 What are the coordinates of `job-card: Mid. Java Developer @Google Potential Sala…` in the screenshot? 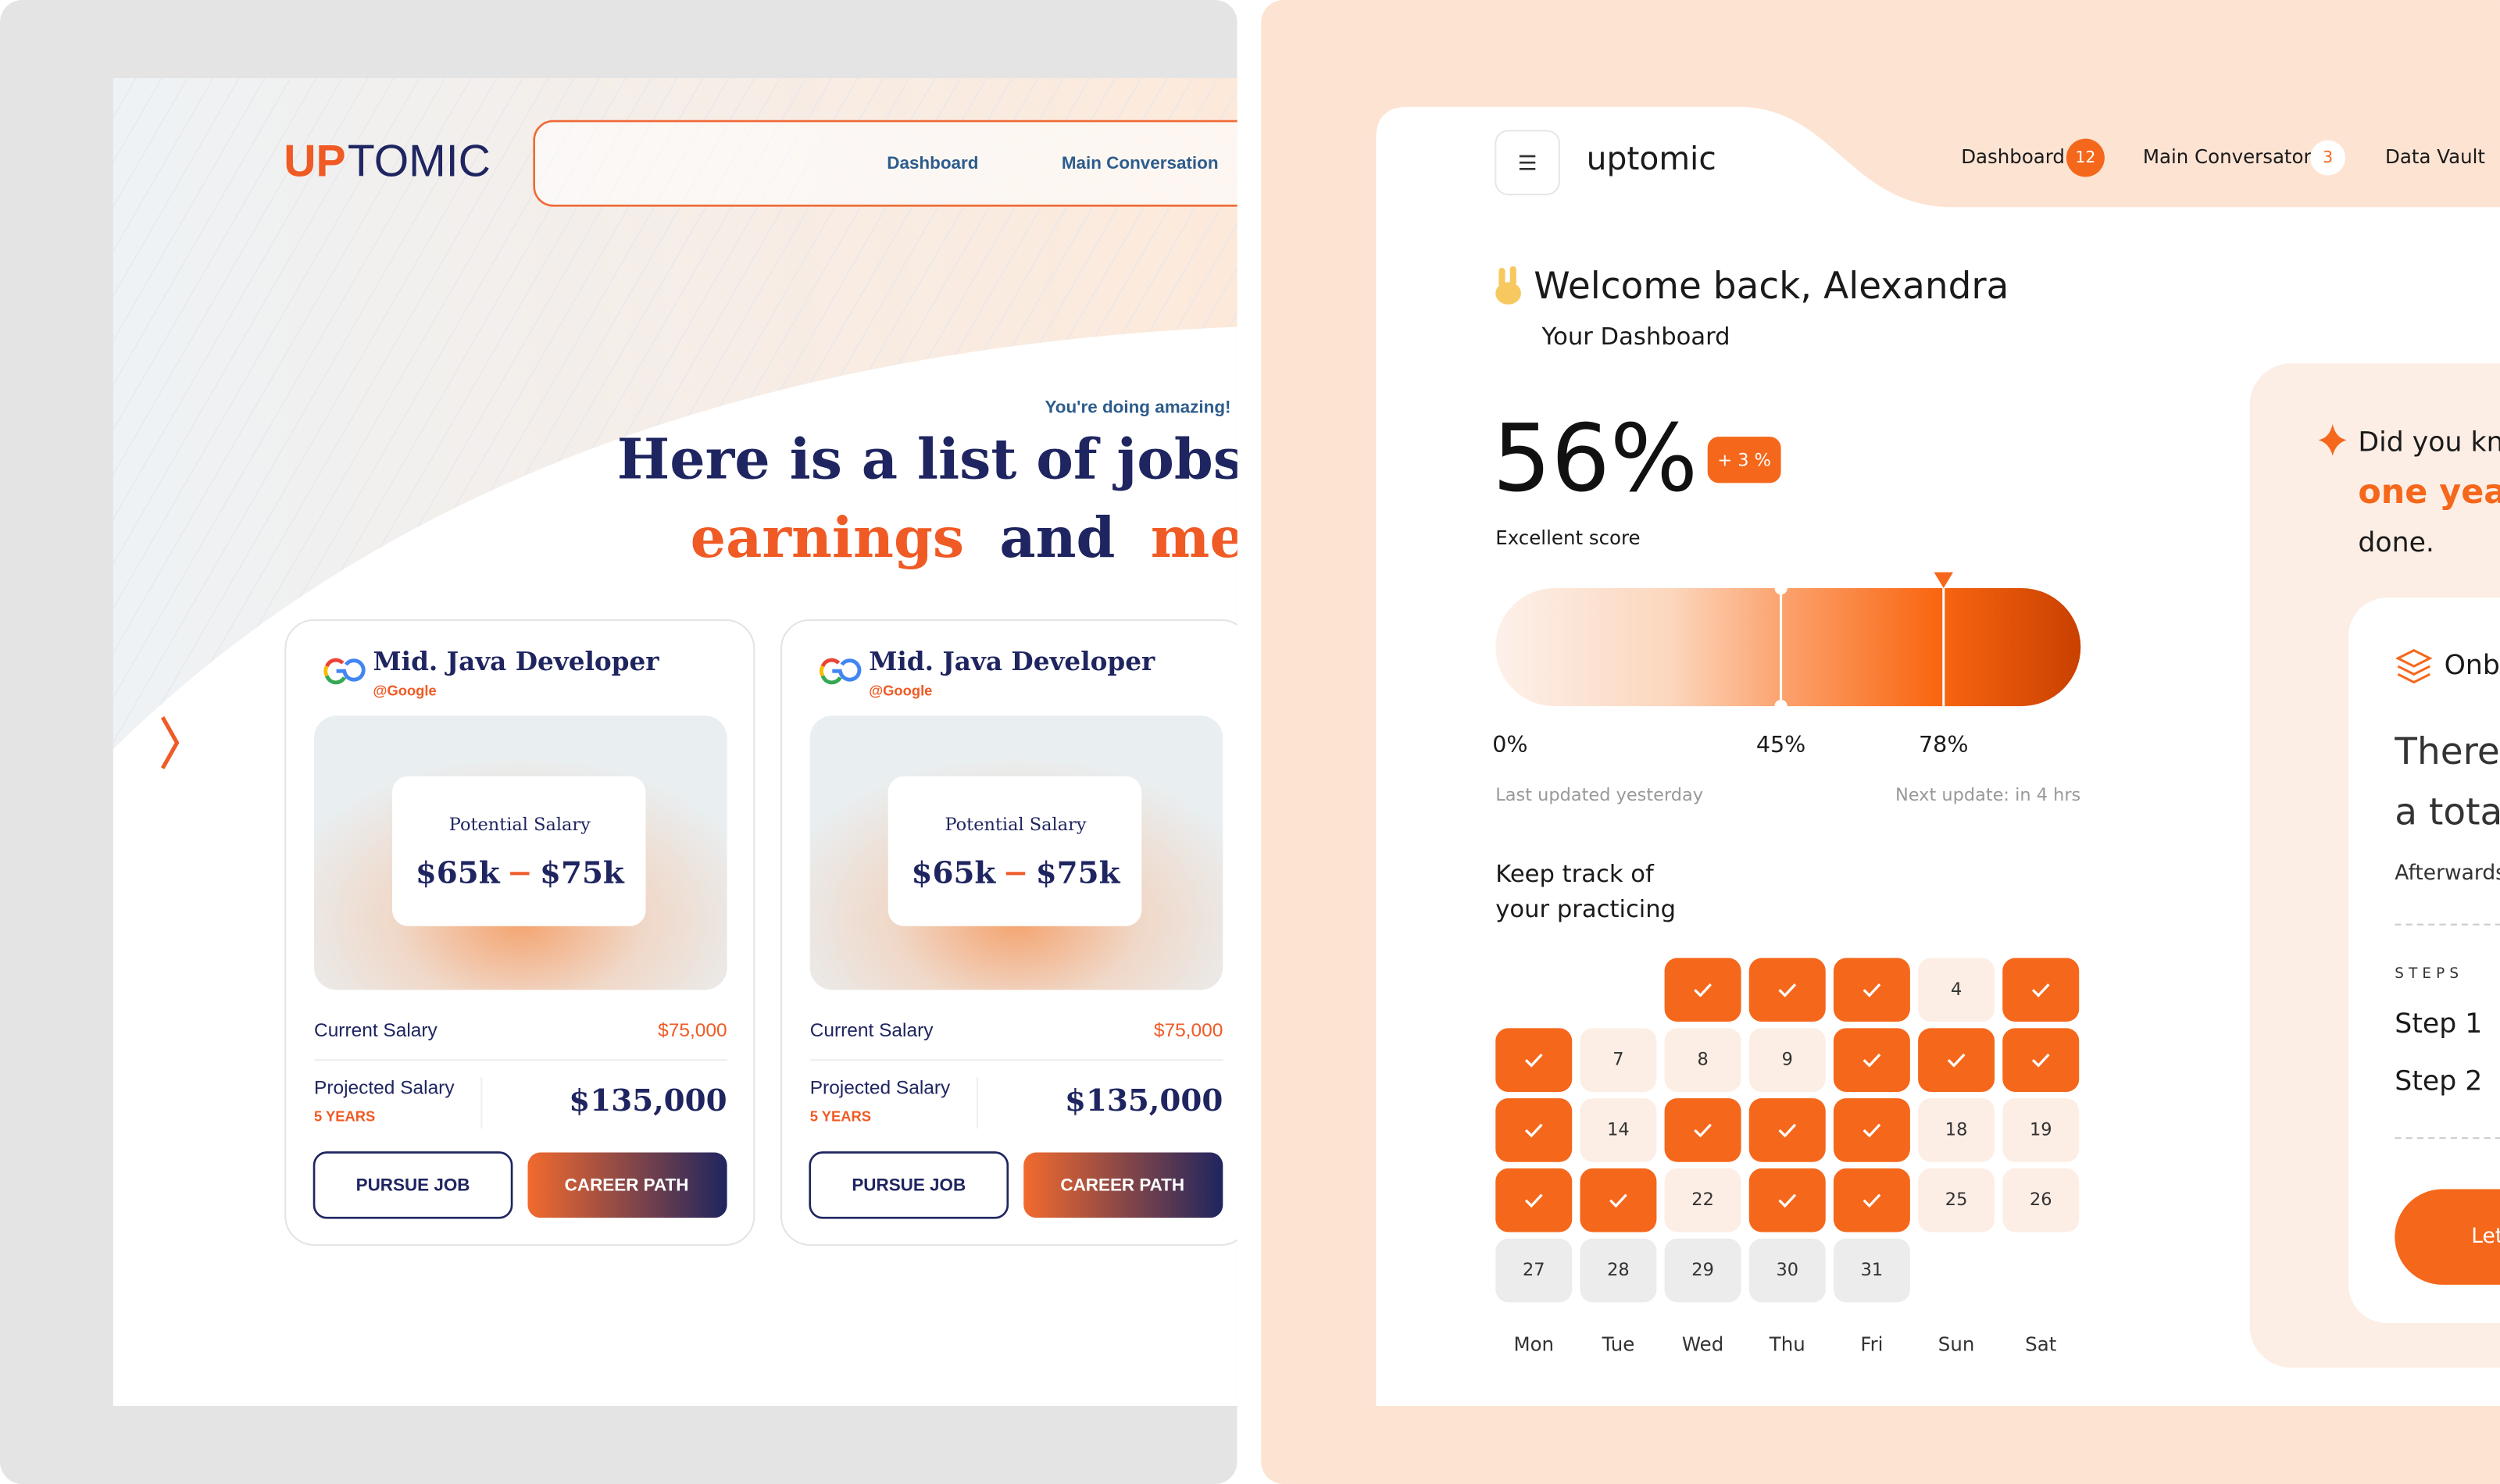 It's located at (519, 932).